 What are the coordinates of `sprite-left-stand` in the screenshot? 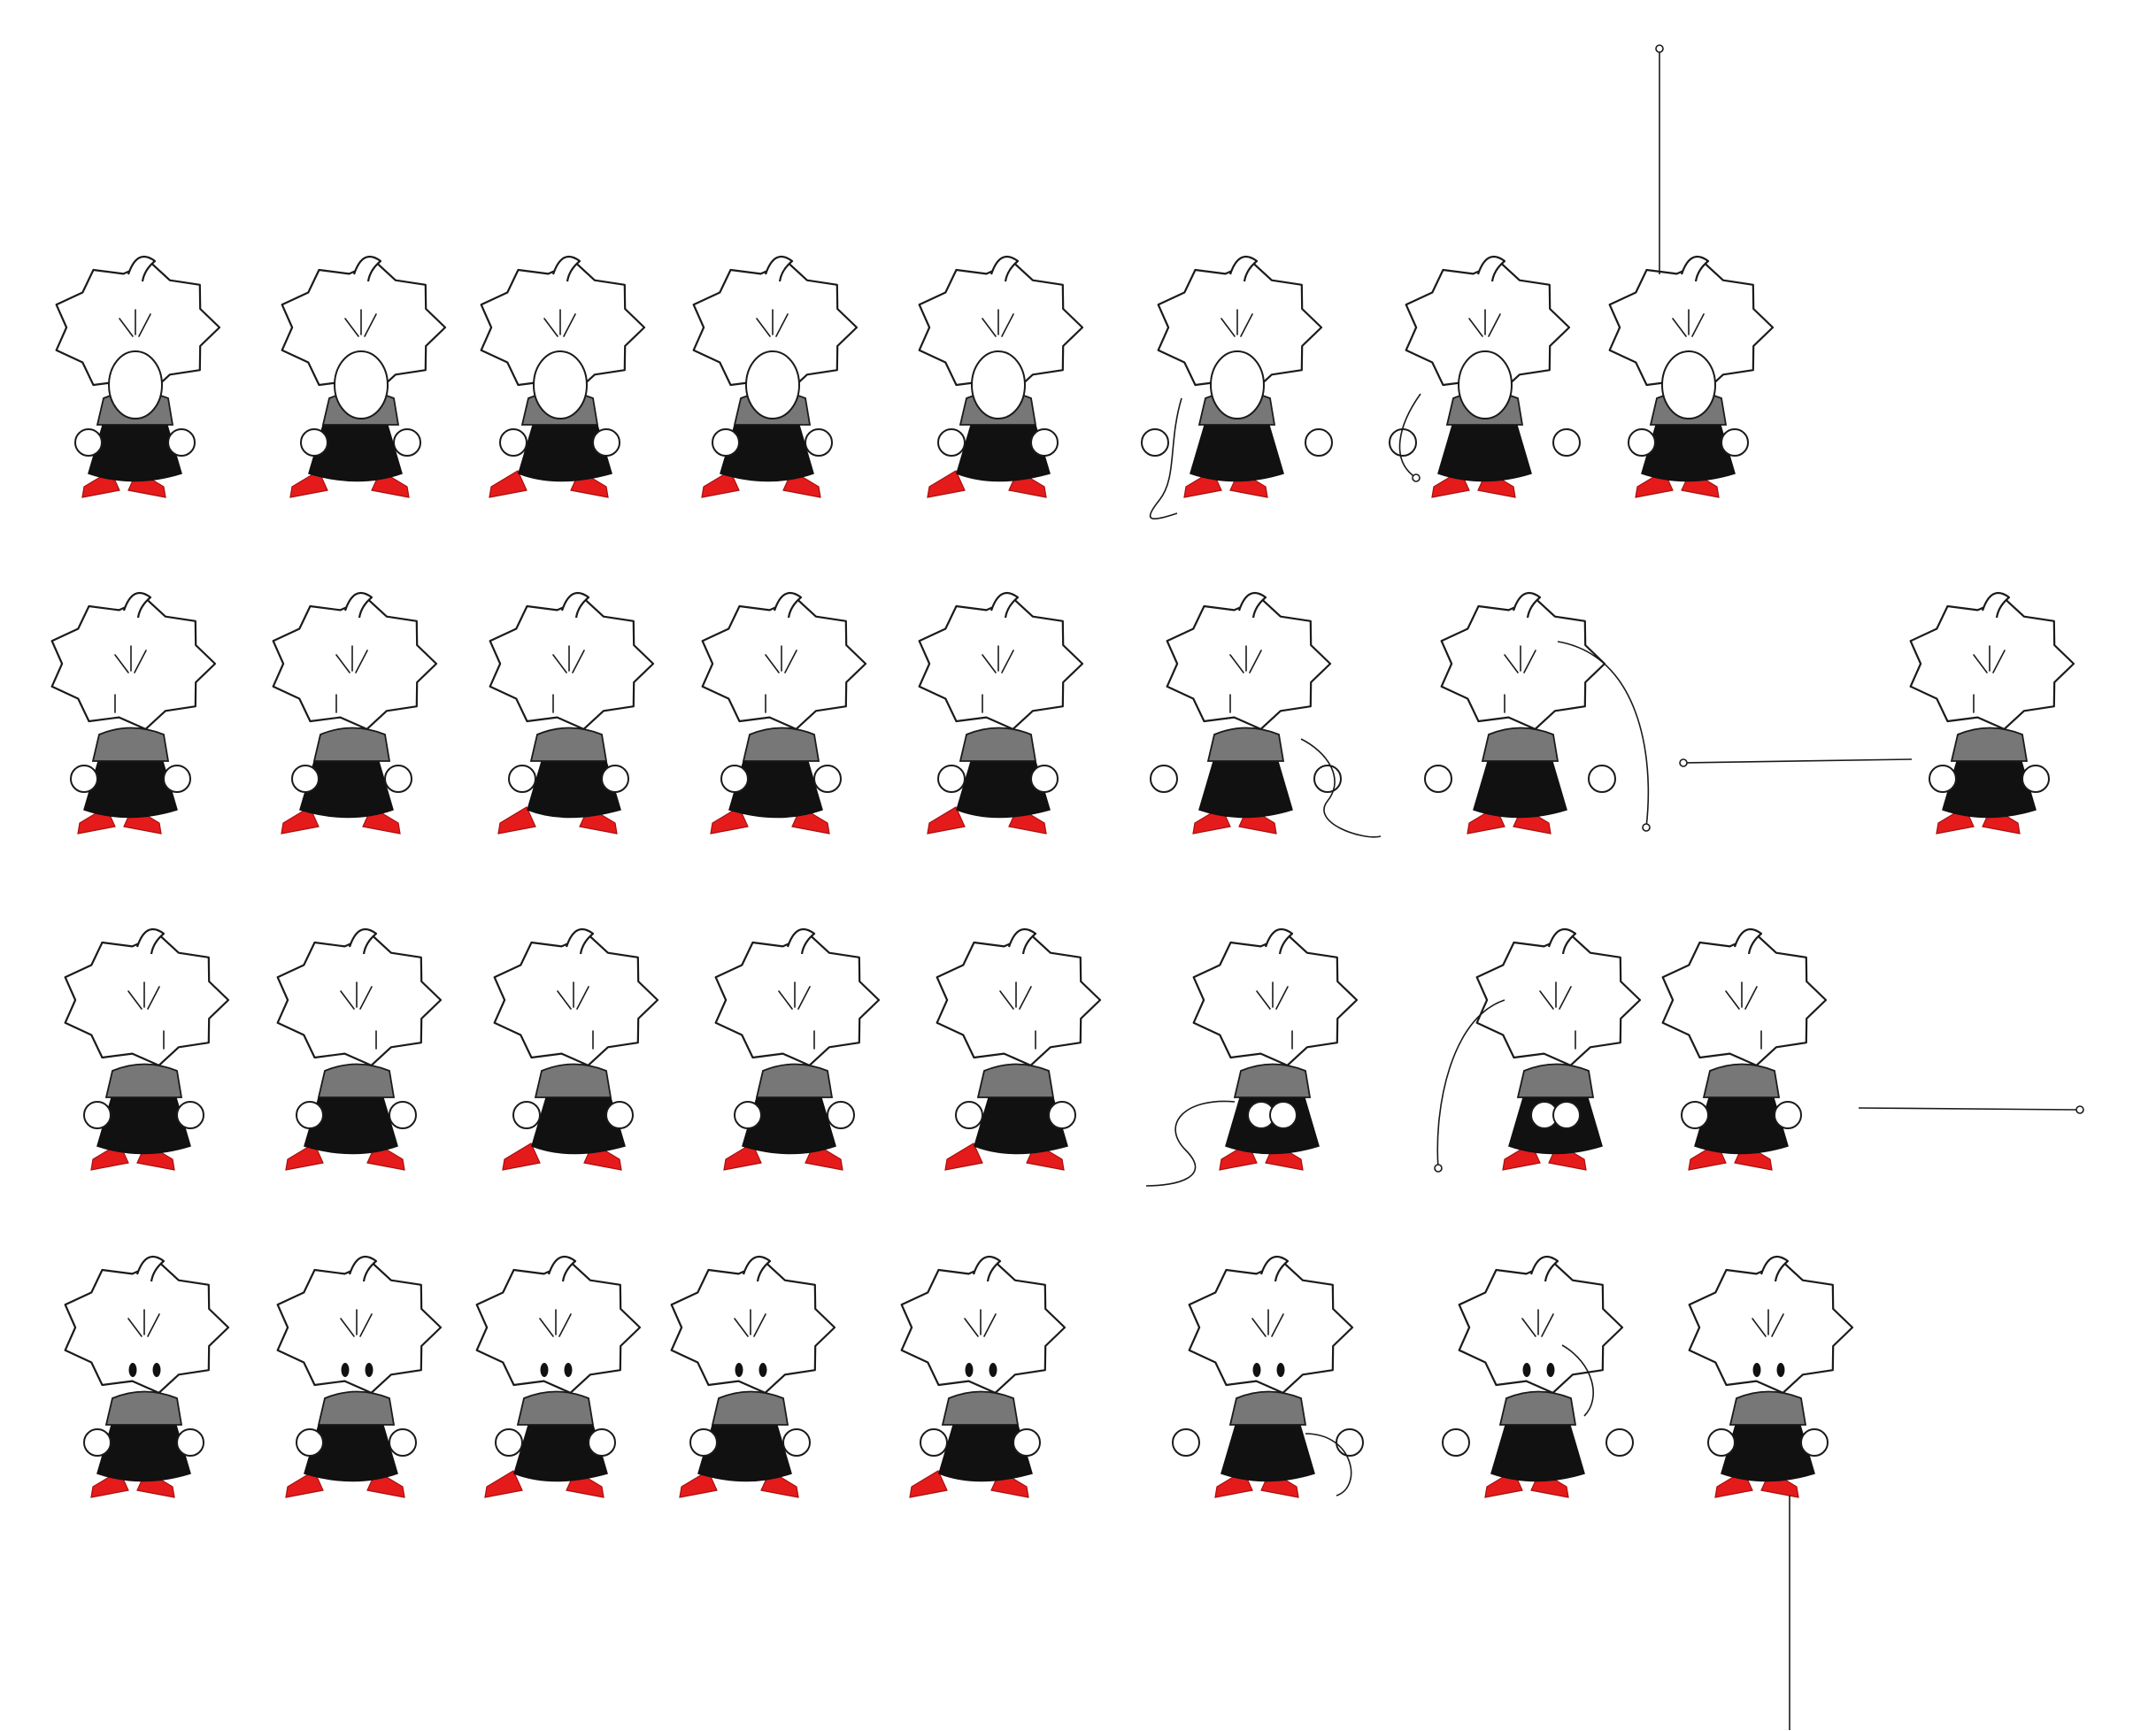 It's located at (134, 713).